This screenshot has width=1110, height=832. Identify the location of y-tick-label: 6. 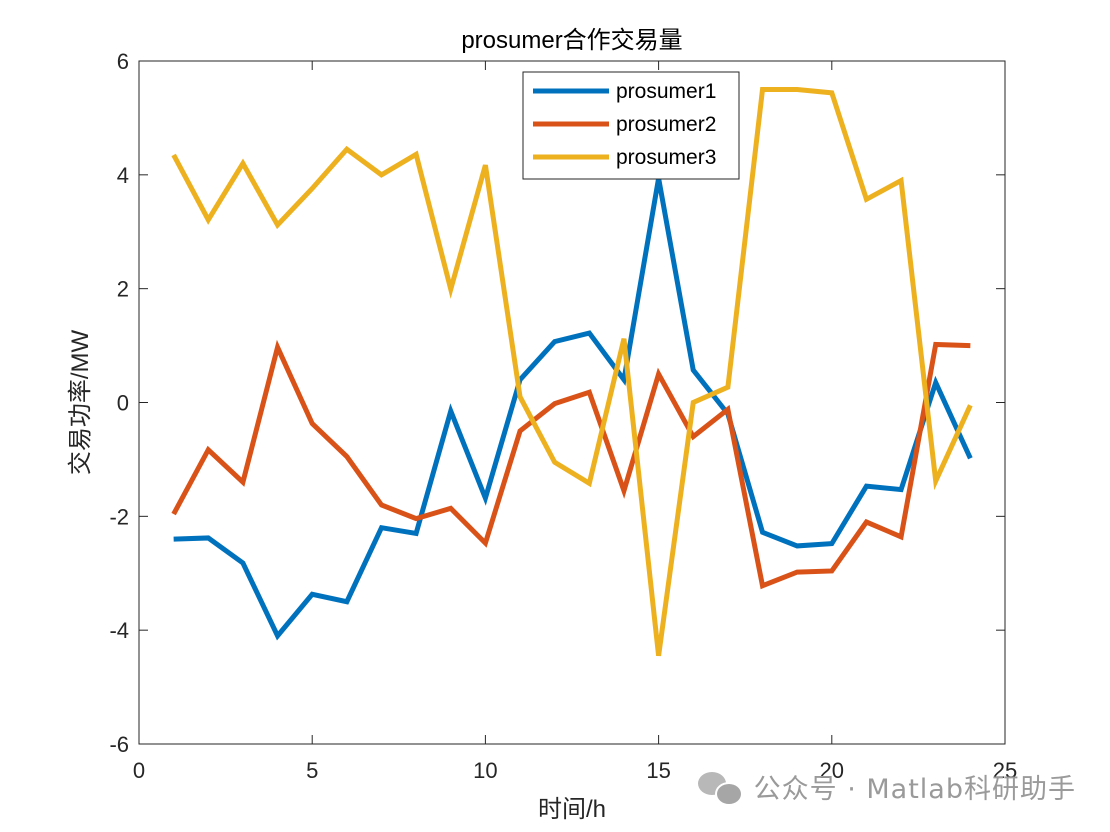
(123, 61).